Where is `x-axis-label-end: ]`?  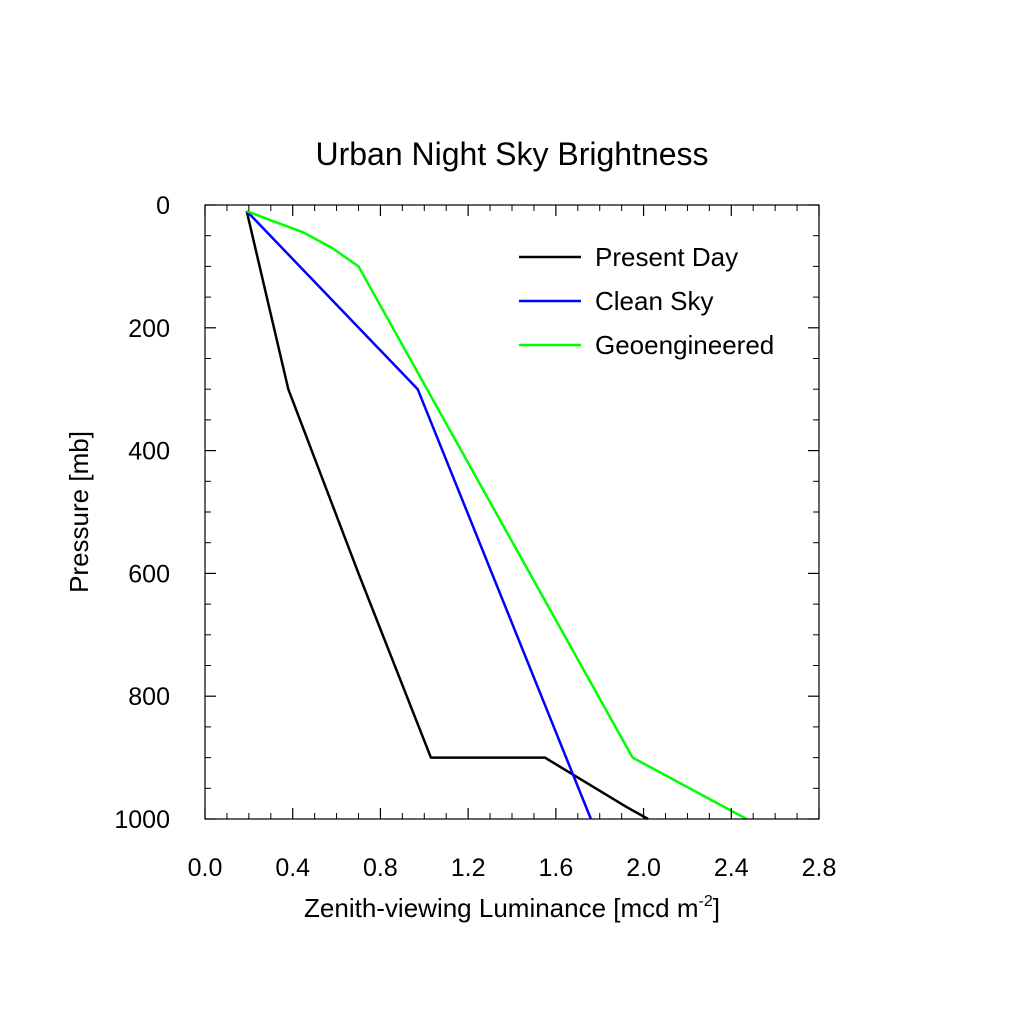 x-axis-label-end: ] is located at coordinates (716, 908).